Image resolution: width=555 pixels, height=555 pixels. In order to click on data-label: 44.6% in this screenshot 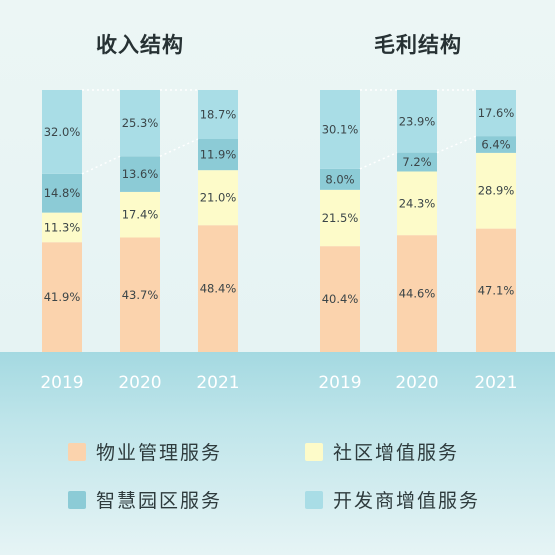, I will do `click(417, 294)`.